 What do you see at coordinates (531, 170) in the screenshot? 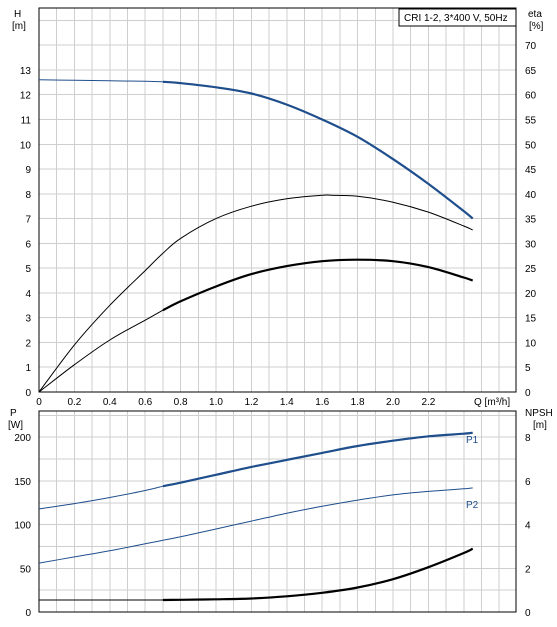
I see `y-tick-label-right: 45` at bounding box center [531, 170].